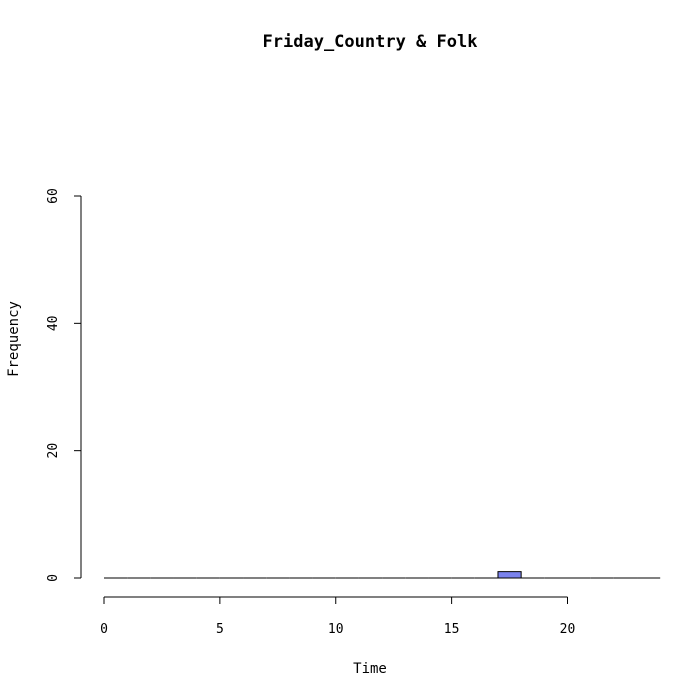 This screenshot has width=699, height=699. Describe the element at coordinates (104, 629) in the screenshot. I see `x-tick-label: 0` at that location.